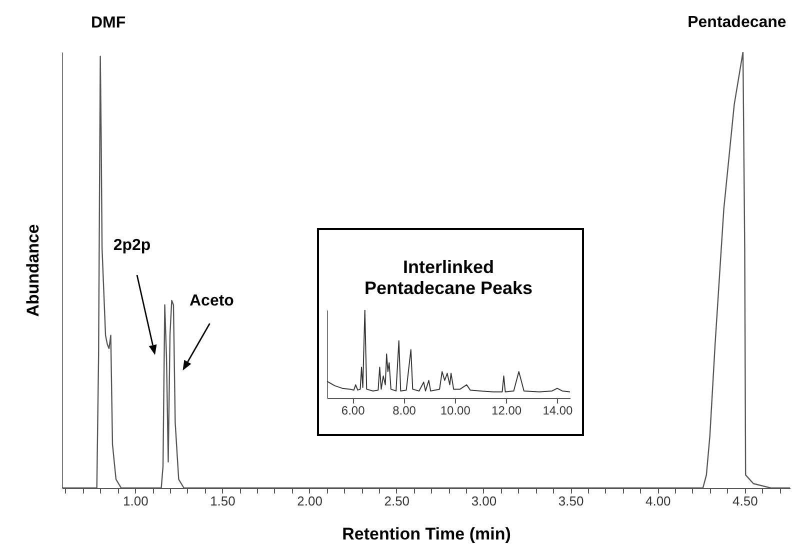 This screenshot has width=796, height=549. What do you see at coordinates (108, 23) in the screenshot?
I see `annotation: DMF` at bounding box center [108, 23].